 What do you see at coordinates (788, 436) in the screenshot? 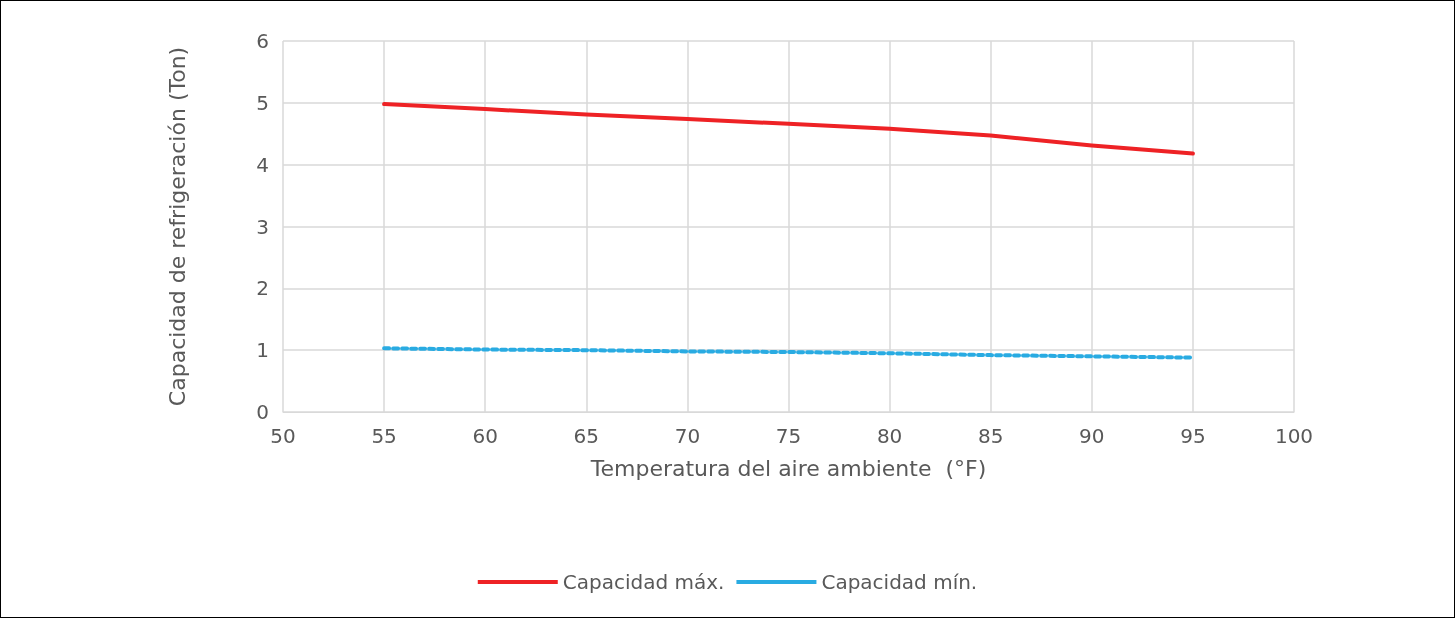
I see `x-tick-label: 75` at bounding box center [788, 436].